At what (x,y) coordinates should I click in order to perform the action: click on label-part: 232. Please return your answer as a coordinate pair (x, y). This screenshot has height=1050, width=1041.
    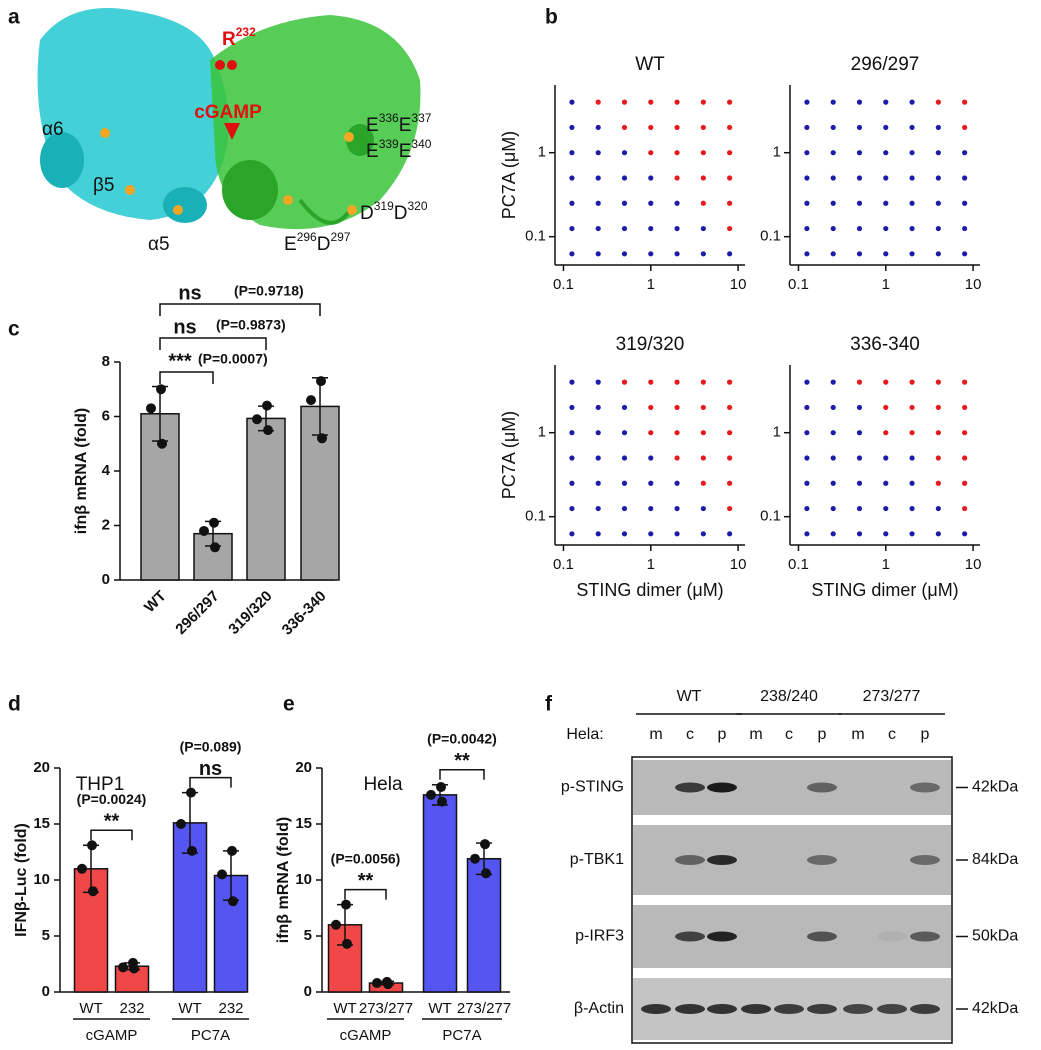
    Looking at the image, I should click on (246, 32).